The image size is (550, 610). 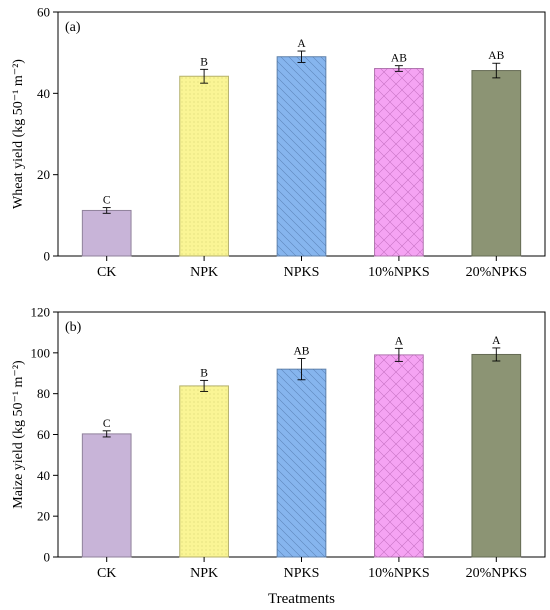 What do you see at coordinates (18, 134) in the screenshot?
I see `y-axis-title: Wheat yield (kg 50⁻¹ m⁻²)` at bounding box center [18, 134].